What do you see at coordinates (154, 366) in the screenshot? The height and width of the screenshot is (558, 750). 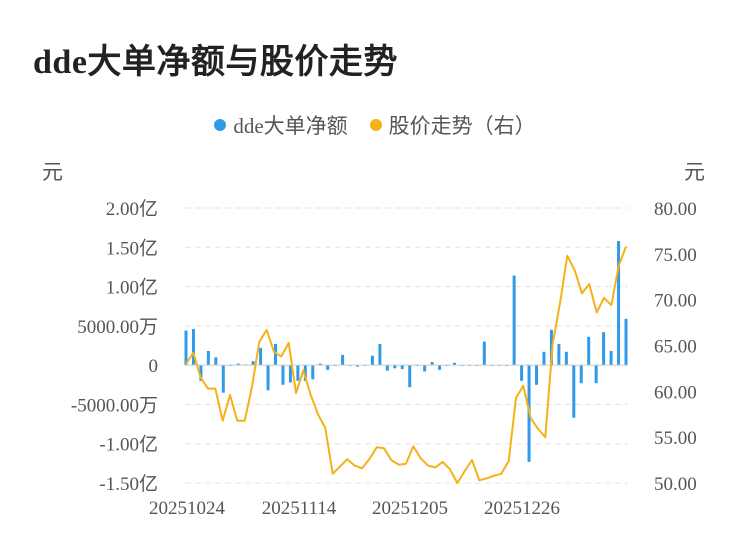 I see `left-tick-label: 0` at bounding box center [154, 366].